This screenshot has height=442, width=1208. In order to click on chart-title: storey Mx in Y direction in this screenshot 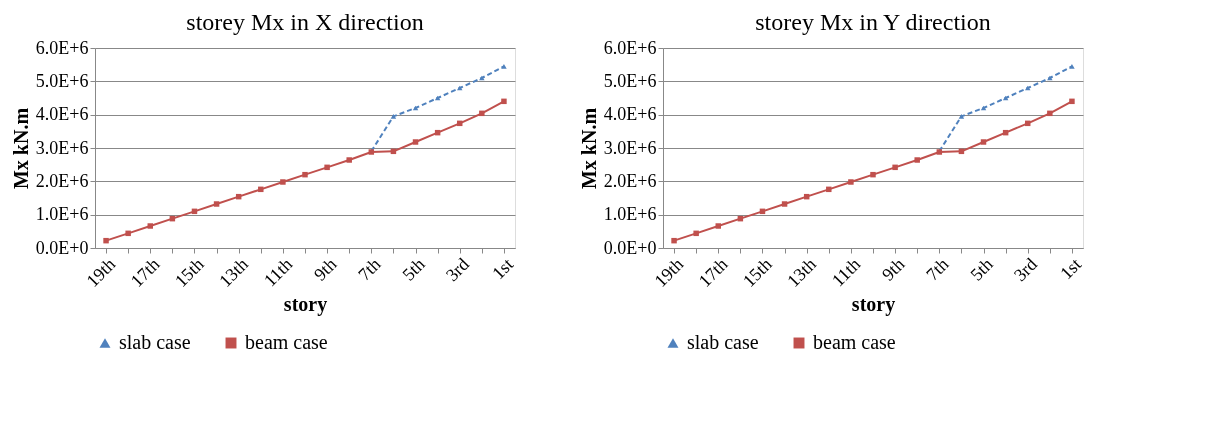, I will do `click(873, 22)`.